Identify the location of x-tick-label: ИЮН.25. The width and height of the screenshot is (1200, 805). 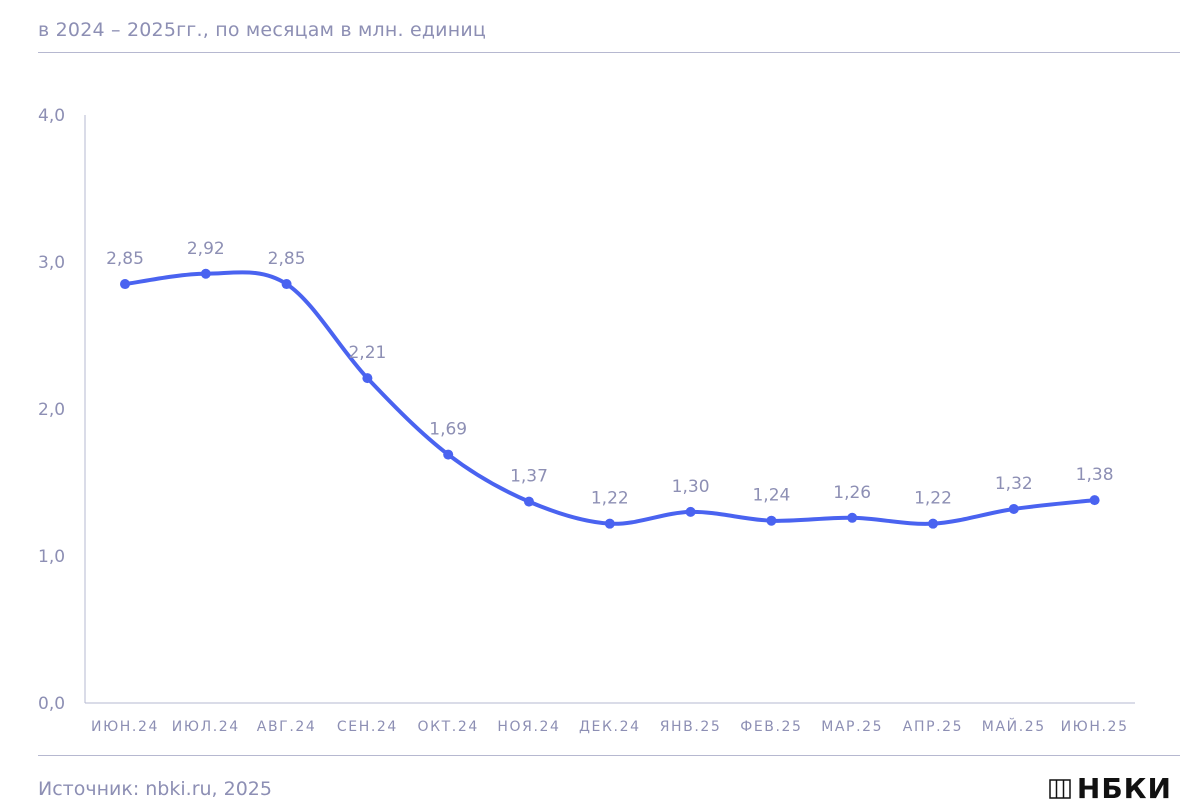
(1095, 727).